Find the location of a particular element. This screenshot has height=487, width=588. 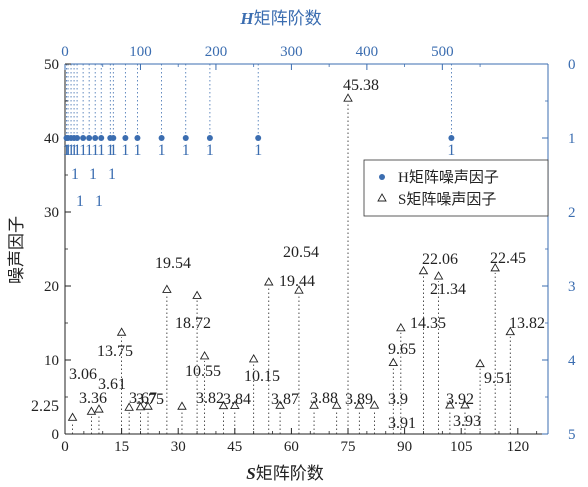

s-value-label: 45.38 is located at coordinates (361, 85).